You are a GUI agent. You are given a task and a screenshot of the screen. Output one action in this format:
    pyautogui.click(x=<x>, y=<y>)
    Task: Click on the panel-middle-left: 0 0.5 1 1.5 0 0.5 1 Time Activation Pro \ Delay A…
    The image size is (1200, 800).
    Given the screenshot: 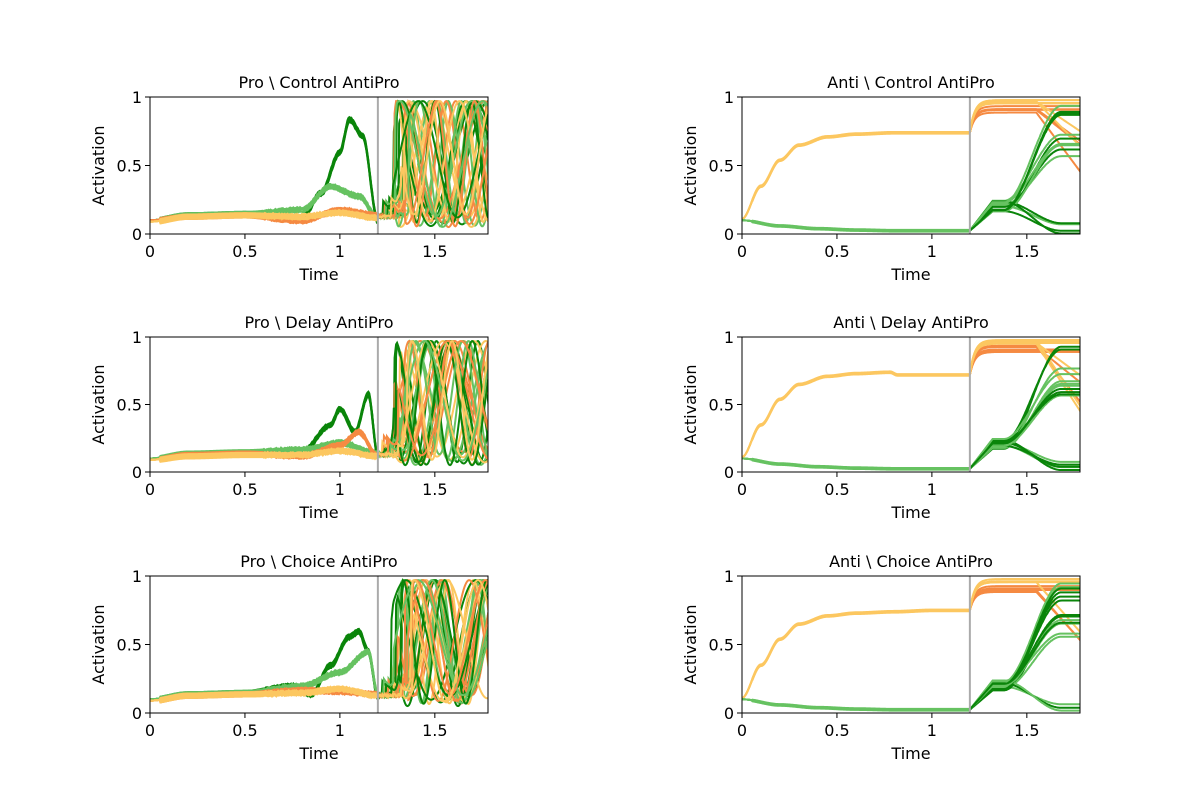 What is the action you would take?
    pyautogui.click(x=289, y=417)
    